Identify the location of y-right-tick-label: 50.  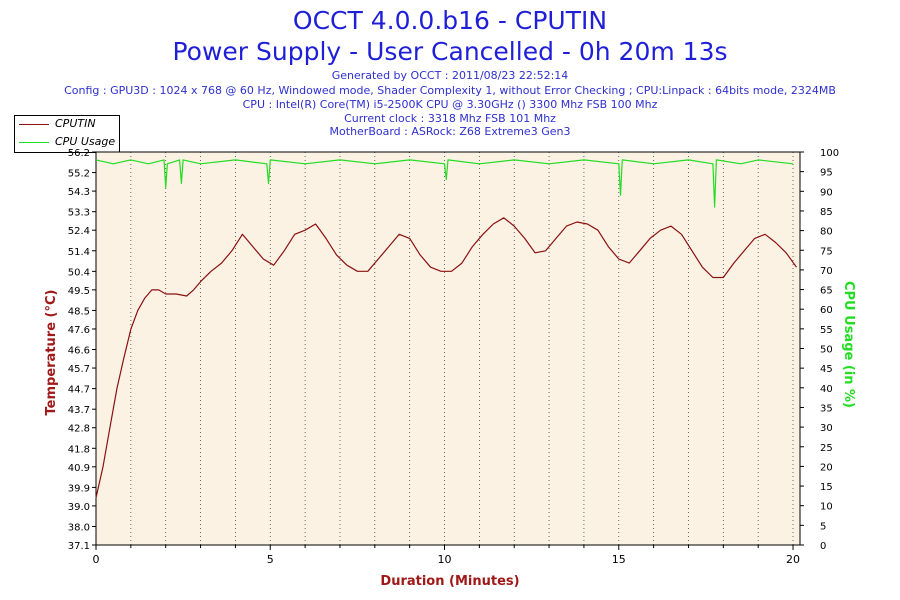
(826, 350).